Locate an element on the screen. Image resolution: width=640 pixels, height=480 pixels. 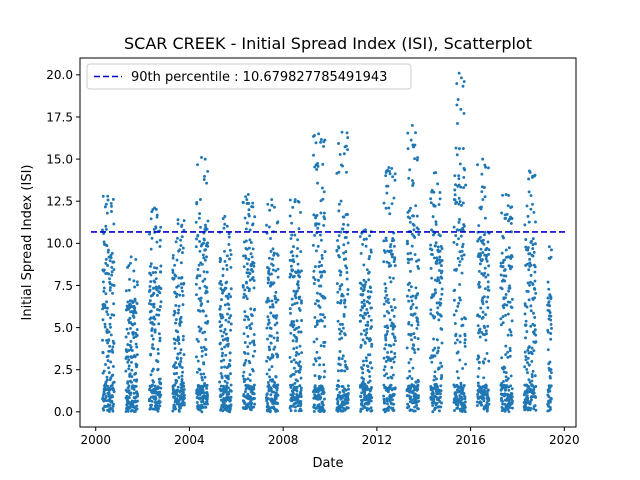
x-tick-label: 2012 is located at coordinates (377, 440).